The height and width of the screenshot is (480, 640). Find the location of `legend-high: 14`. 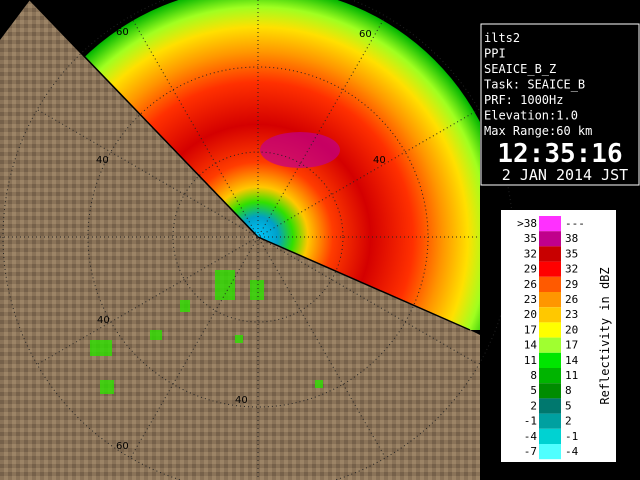

legend-high: 14 is located at coordinates (572, 360).